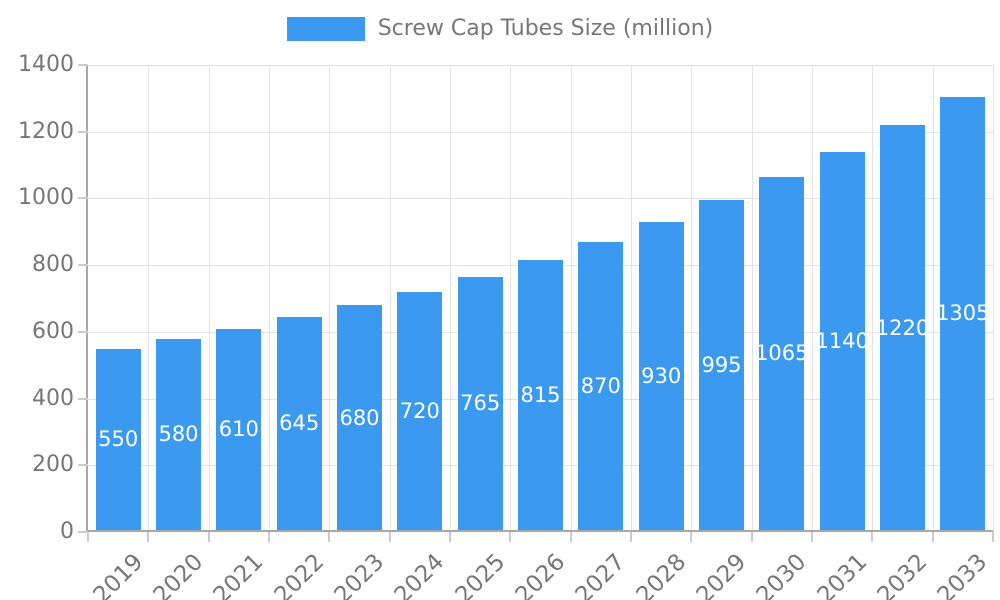 Image resolution: width=1000 pixels, height=600 pixels. I want to click on legend: Screw Cap Tubes Size (million), so click(500, 28).